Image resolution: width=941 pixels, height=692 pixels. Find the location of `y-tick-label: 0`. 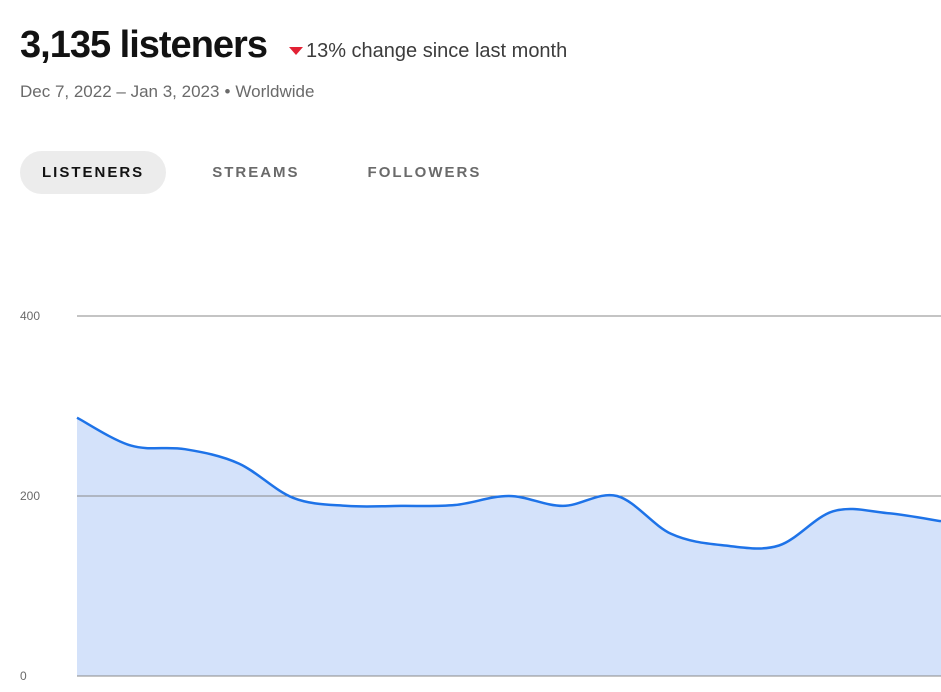

y-tick-label: 0 is located at coordinates (23, 676).